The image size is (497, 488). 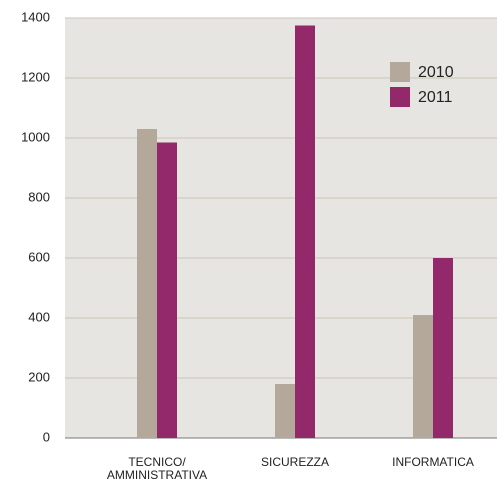 I want to click on y-tick-label: 600, so click(x=39, y=256).